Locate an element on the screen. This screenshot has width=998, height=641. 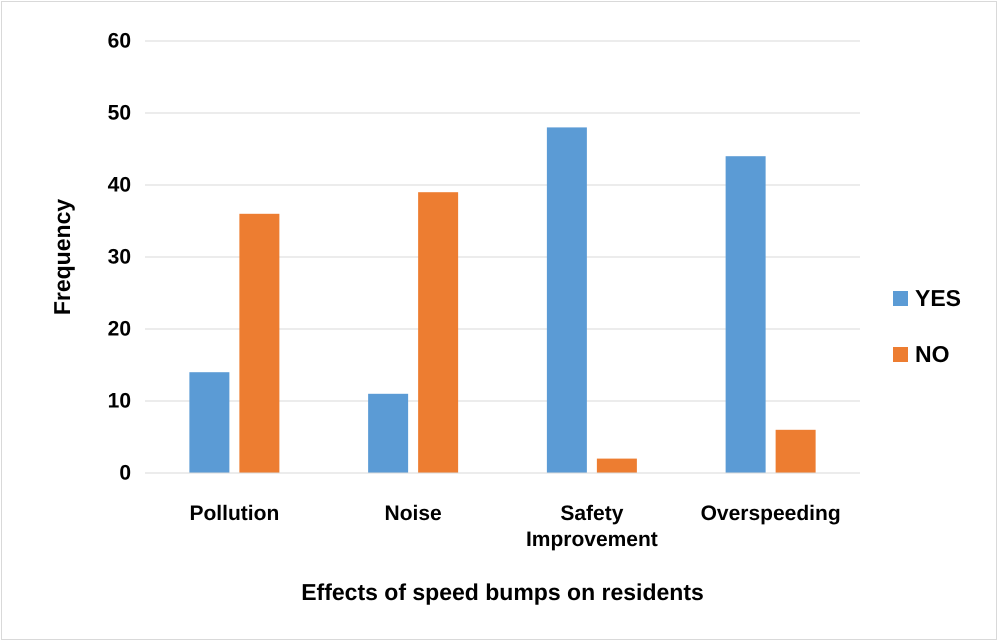
y-tick-label: 0 is located at coordinates (125, 473).